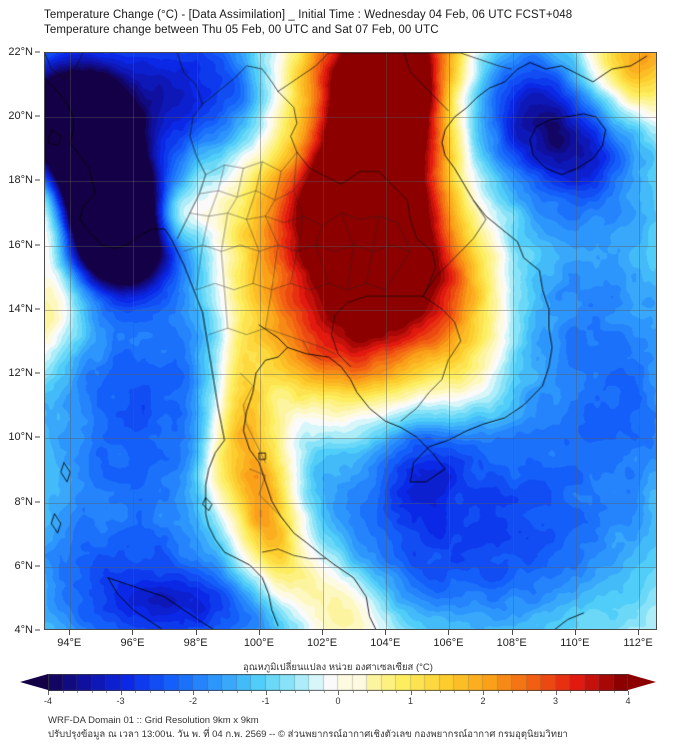 The height and width of the screenshot is (756, 676). I want to click on longitude-tick-label: 108°E, so click(511, 643).